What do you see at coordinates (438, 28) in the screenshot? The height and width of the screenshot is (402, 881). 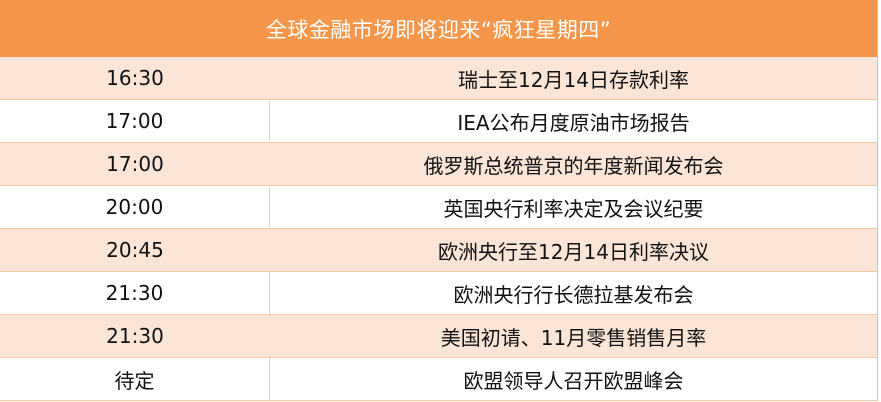 I see `table-title: 全球金融市场即将迎来“疯狂星期四”` at bounding box center [438, 28].